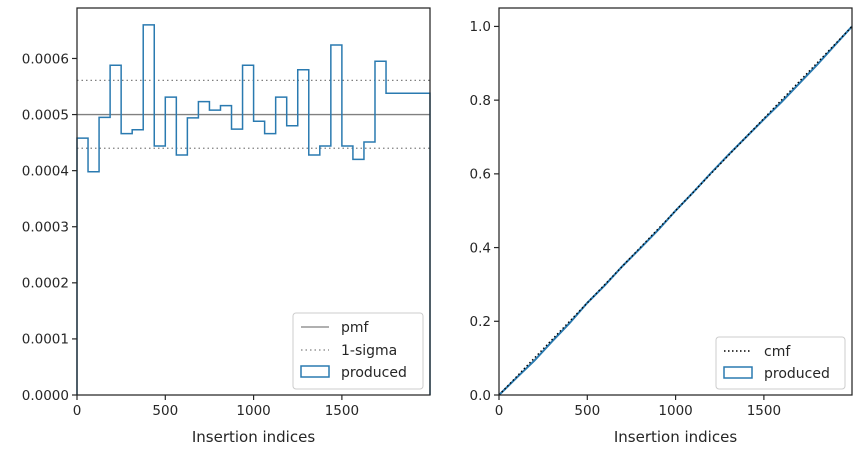 The height and width of the screenshot is (453, 861). Describe the element at coordinates (355, 328) in the screenshot. I see `legend-pmf-label: pmf` at that location.